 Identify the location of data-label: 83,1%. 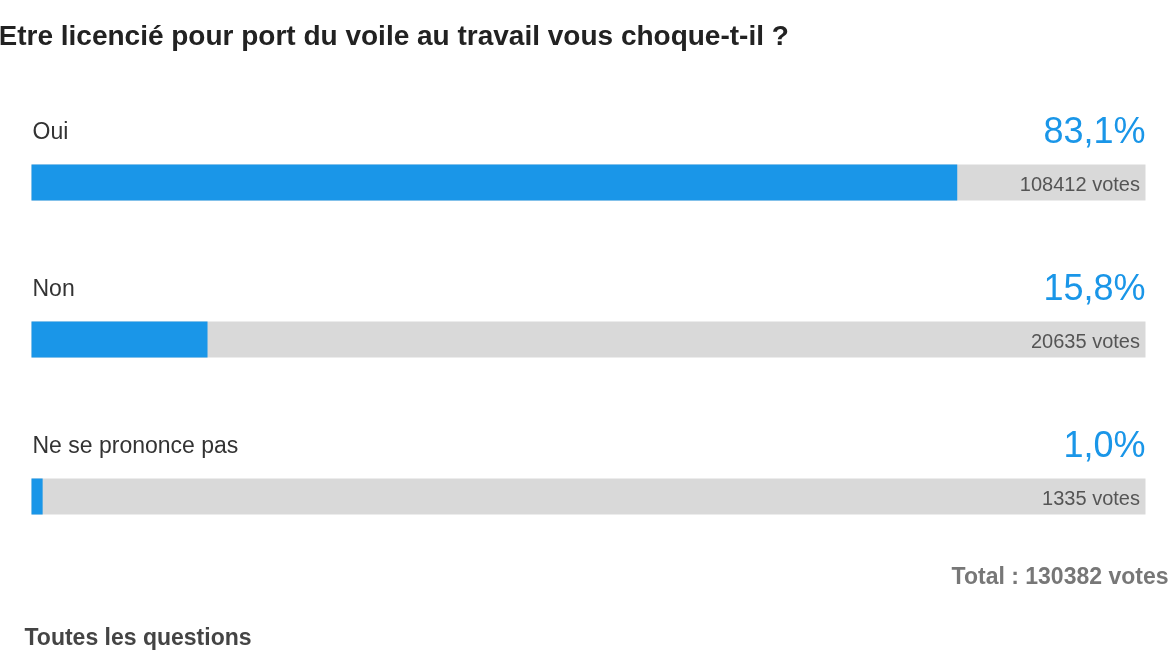
(1094, 130).